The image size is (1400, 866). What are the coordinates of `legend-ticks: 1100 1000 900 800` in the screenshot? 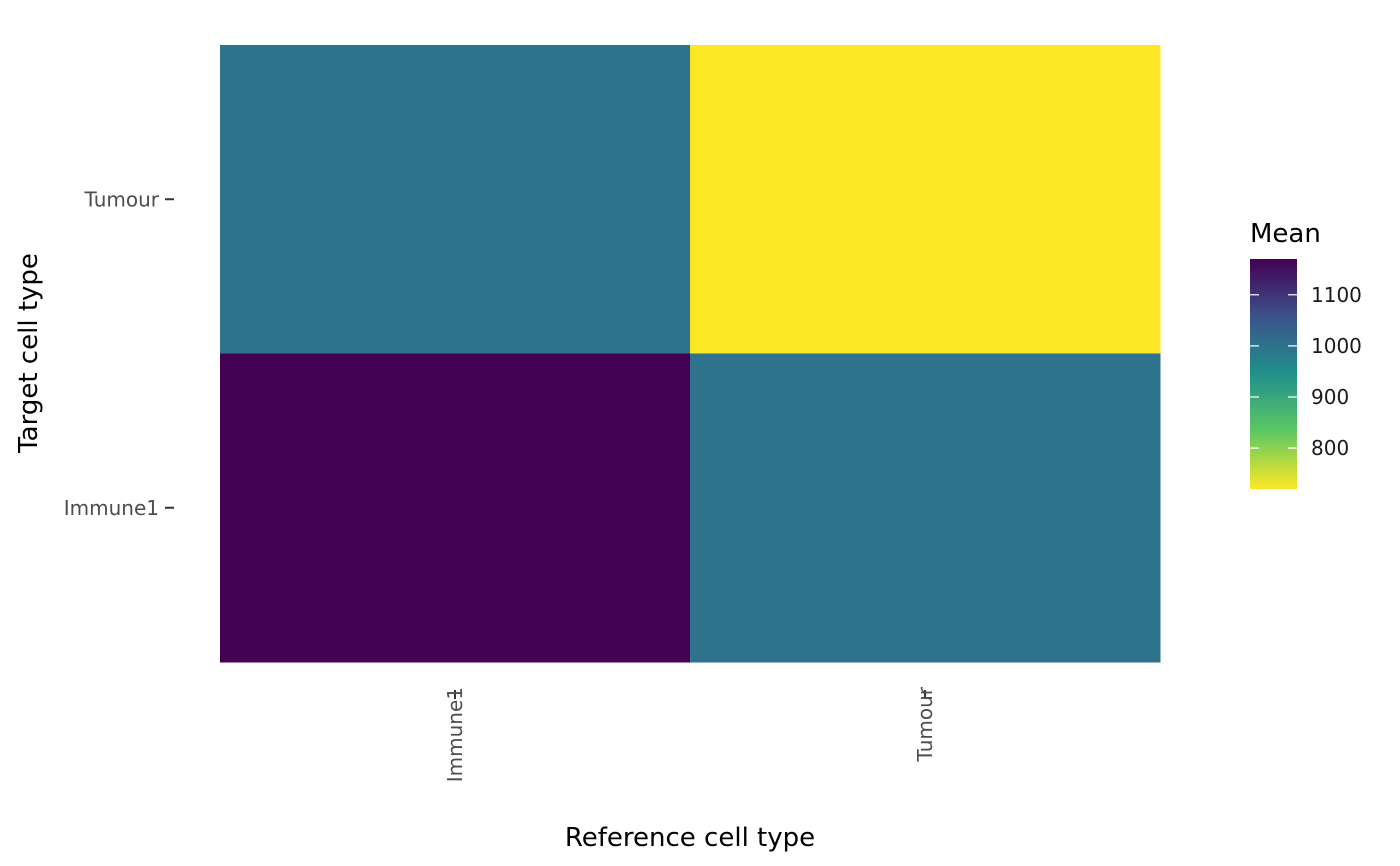 It's located at (1306, 371).